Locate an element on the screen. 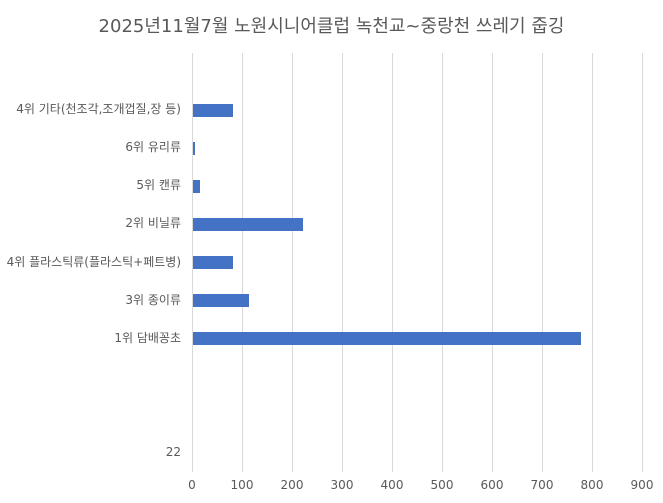 Image resolution: width=663 pixels, height=503 pixels. value-axis: 0 100 200 300 400 500 600 700 800 900 is located at coordinates (420, 487).